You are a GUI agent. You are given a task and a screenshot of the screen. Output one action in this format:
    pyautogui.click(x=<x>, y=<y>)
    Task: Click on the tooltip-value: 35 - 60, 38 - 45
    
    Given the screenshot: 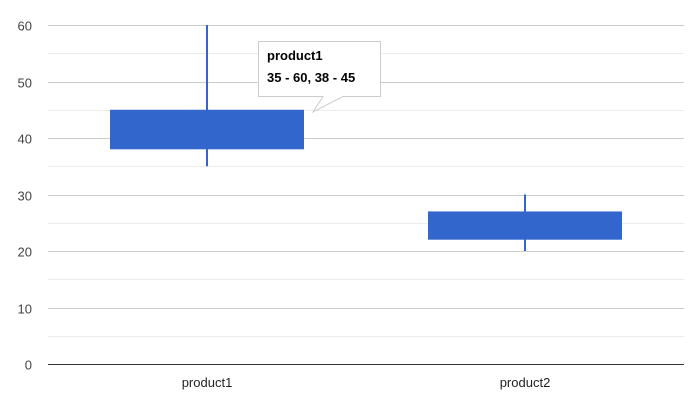 What is the action you would take?
    pyautogui.click(x=311, y=77)
    